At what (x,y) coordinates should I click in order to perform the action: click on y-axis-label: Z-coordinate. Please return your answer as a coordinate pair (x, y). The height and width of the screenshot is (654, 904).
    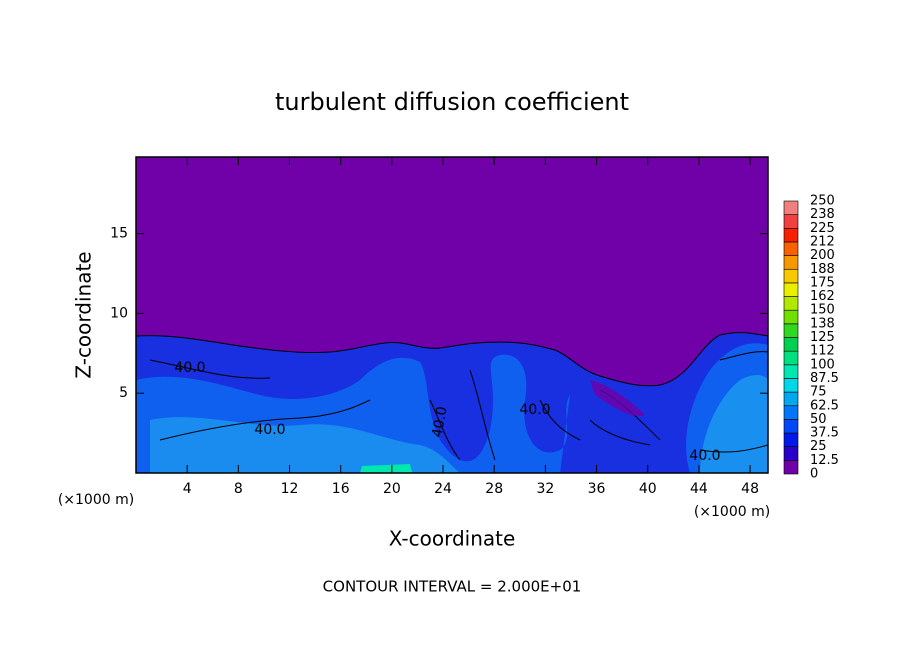
    Looking at the image, I should click on (84, 314).